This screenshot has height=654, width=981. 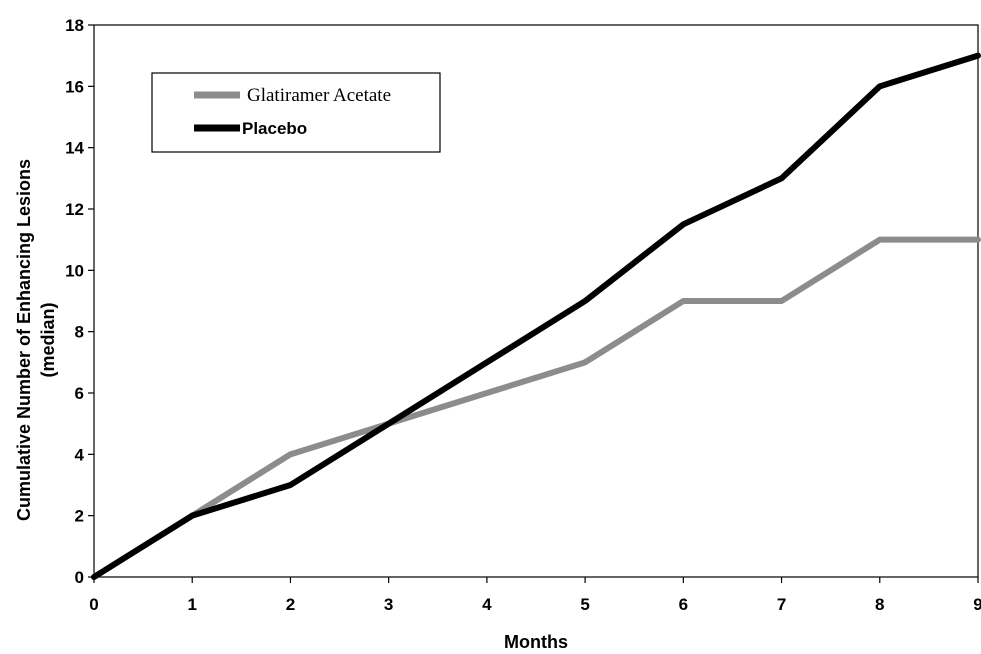 What do you see at coordinates (74, 148) in the screenshot?
I see `y-tick-label: 14` at bounding box center [74, 148].